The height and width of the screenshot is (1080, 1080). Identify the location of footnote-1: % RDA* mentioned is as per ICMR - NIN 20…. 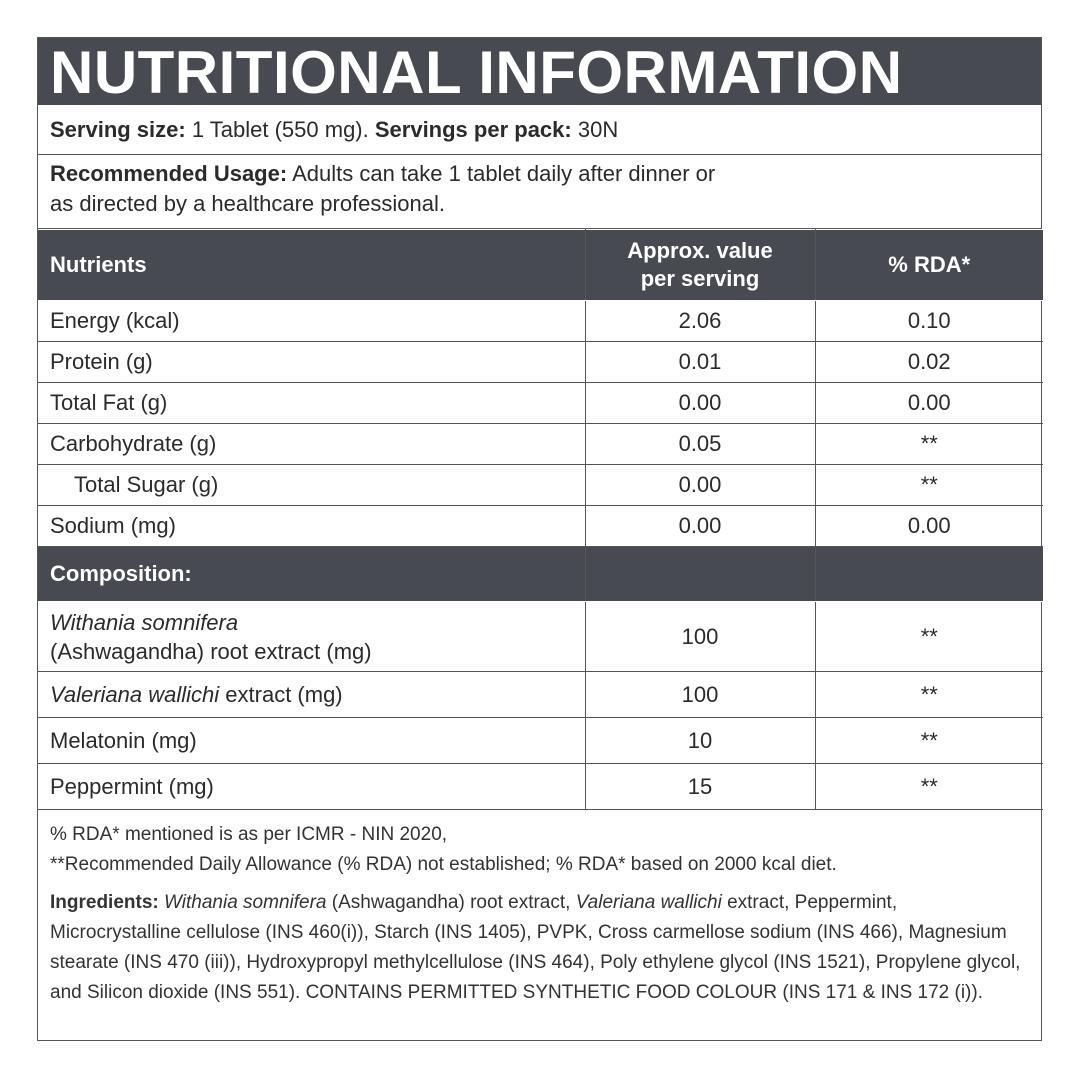
(249, 834).